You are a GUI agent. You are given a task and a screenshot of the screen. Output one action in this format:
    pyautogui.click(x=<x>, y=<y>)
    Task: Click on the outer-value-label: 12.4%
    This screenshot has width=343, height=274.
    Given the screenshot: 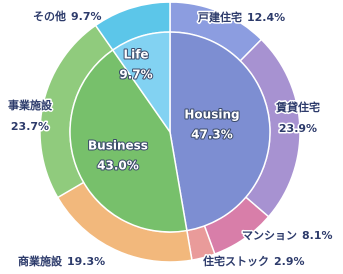 What is the action you would take?
    pyautogui.click(x=266, y=17)
    